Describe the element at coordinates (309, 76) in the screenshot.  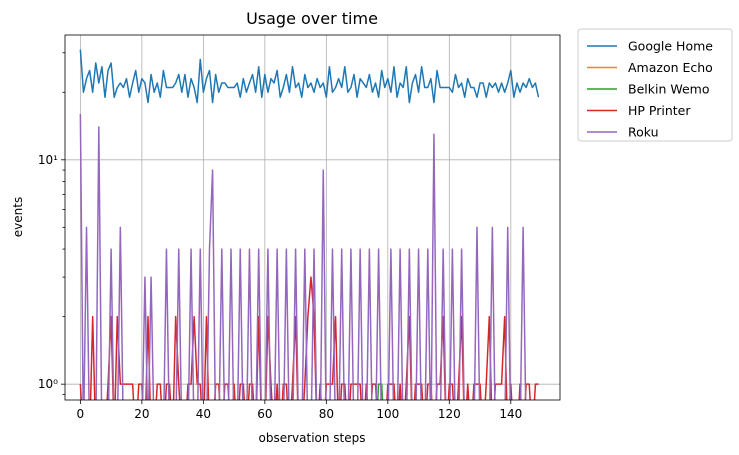
I see `series-line-google-home` at that location.